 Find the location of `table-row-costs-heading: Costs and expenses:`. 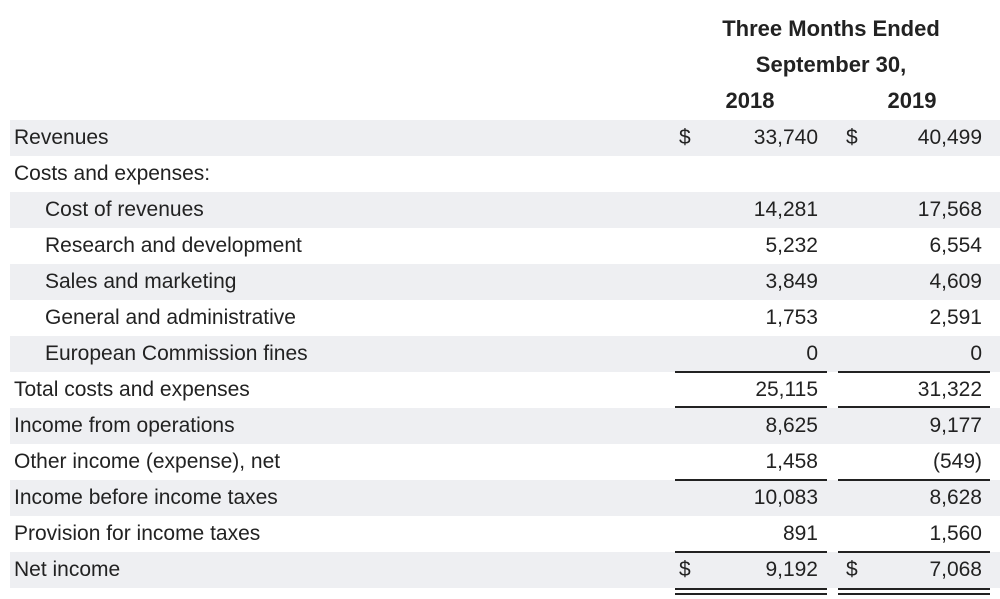

table-row-costs-heading: Costs and expenses: is located at coordinates (505, 174).